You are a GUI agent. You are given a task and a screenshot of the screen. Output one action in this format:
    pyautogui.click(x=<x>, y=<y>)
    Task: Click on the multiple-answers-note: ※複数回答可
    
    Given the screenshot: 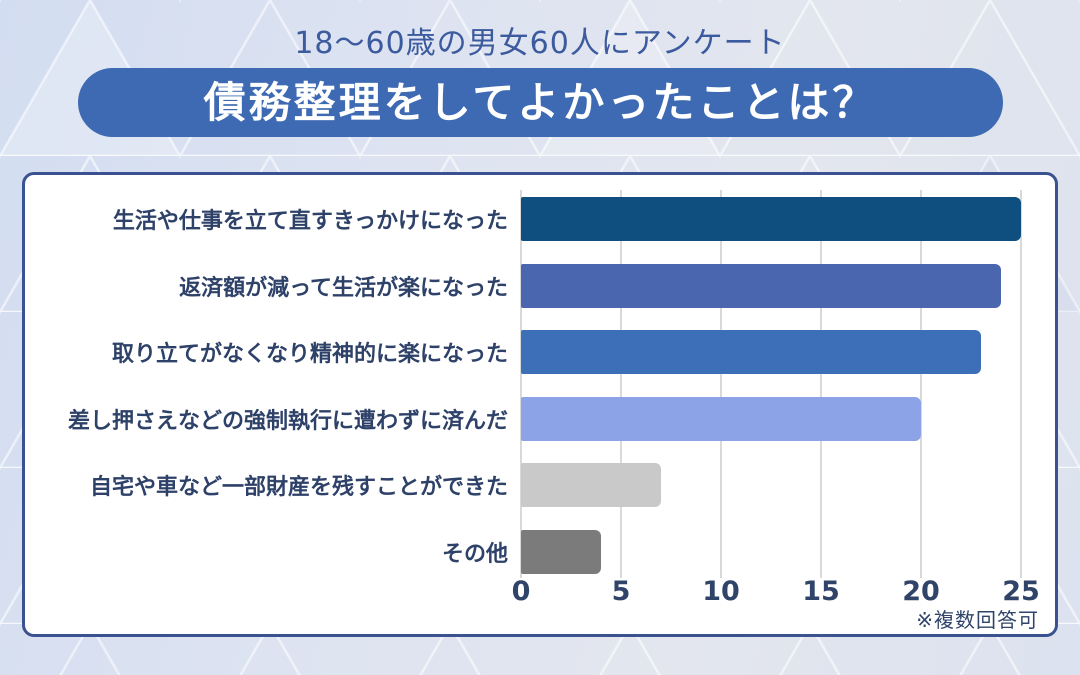 What is the action you would take?
    pyautogui.click(x=977, y=620)
    